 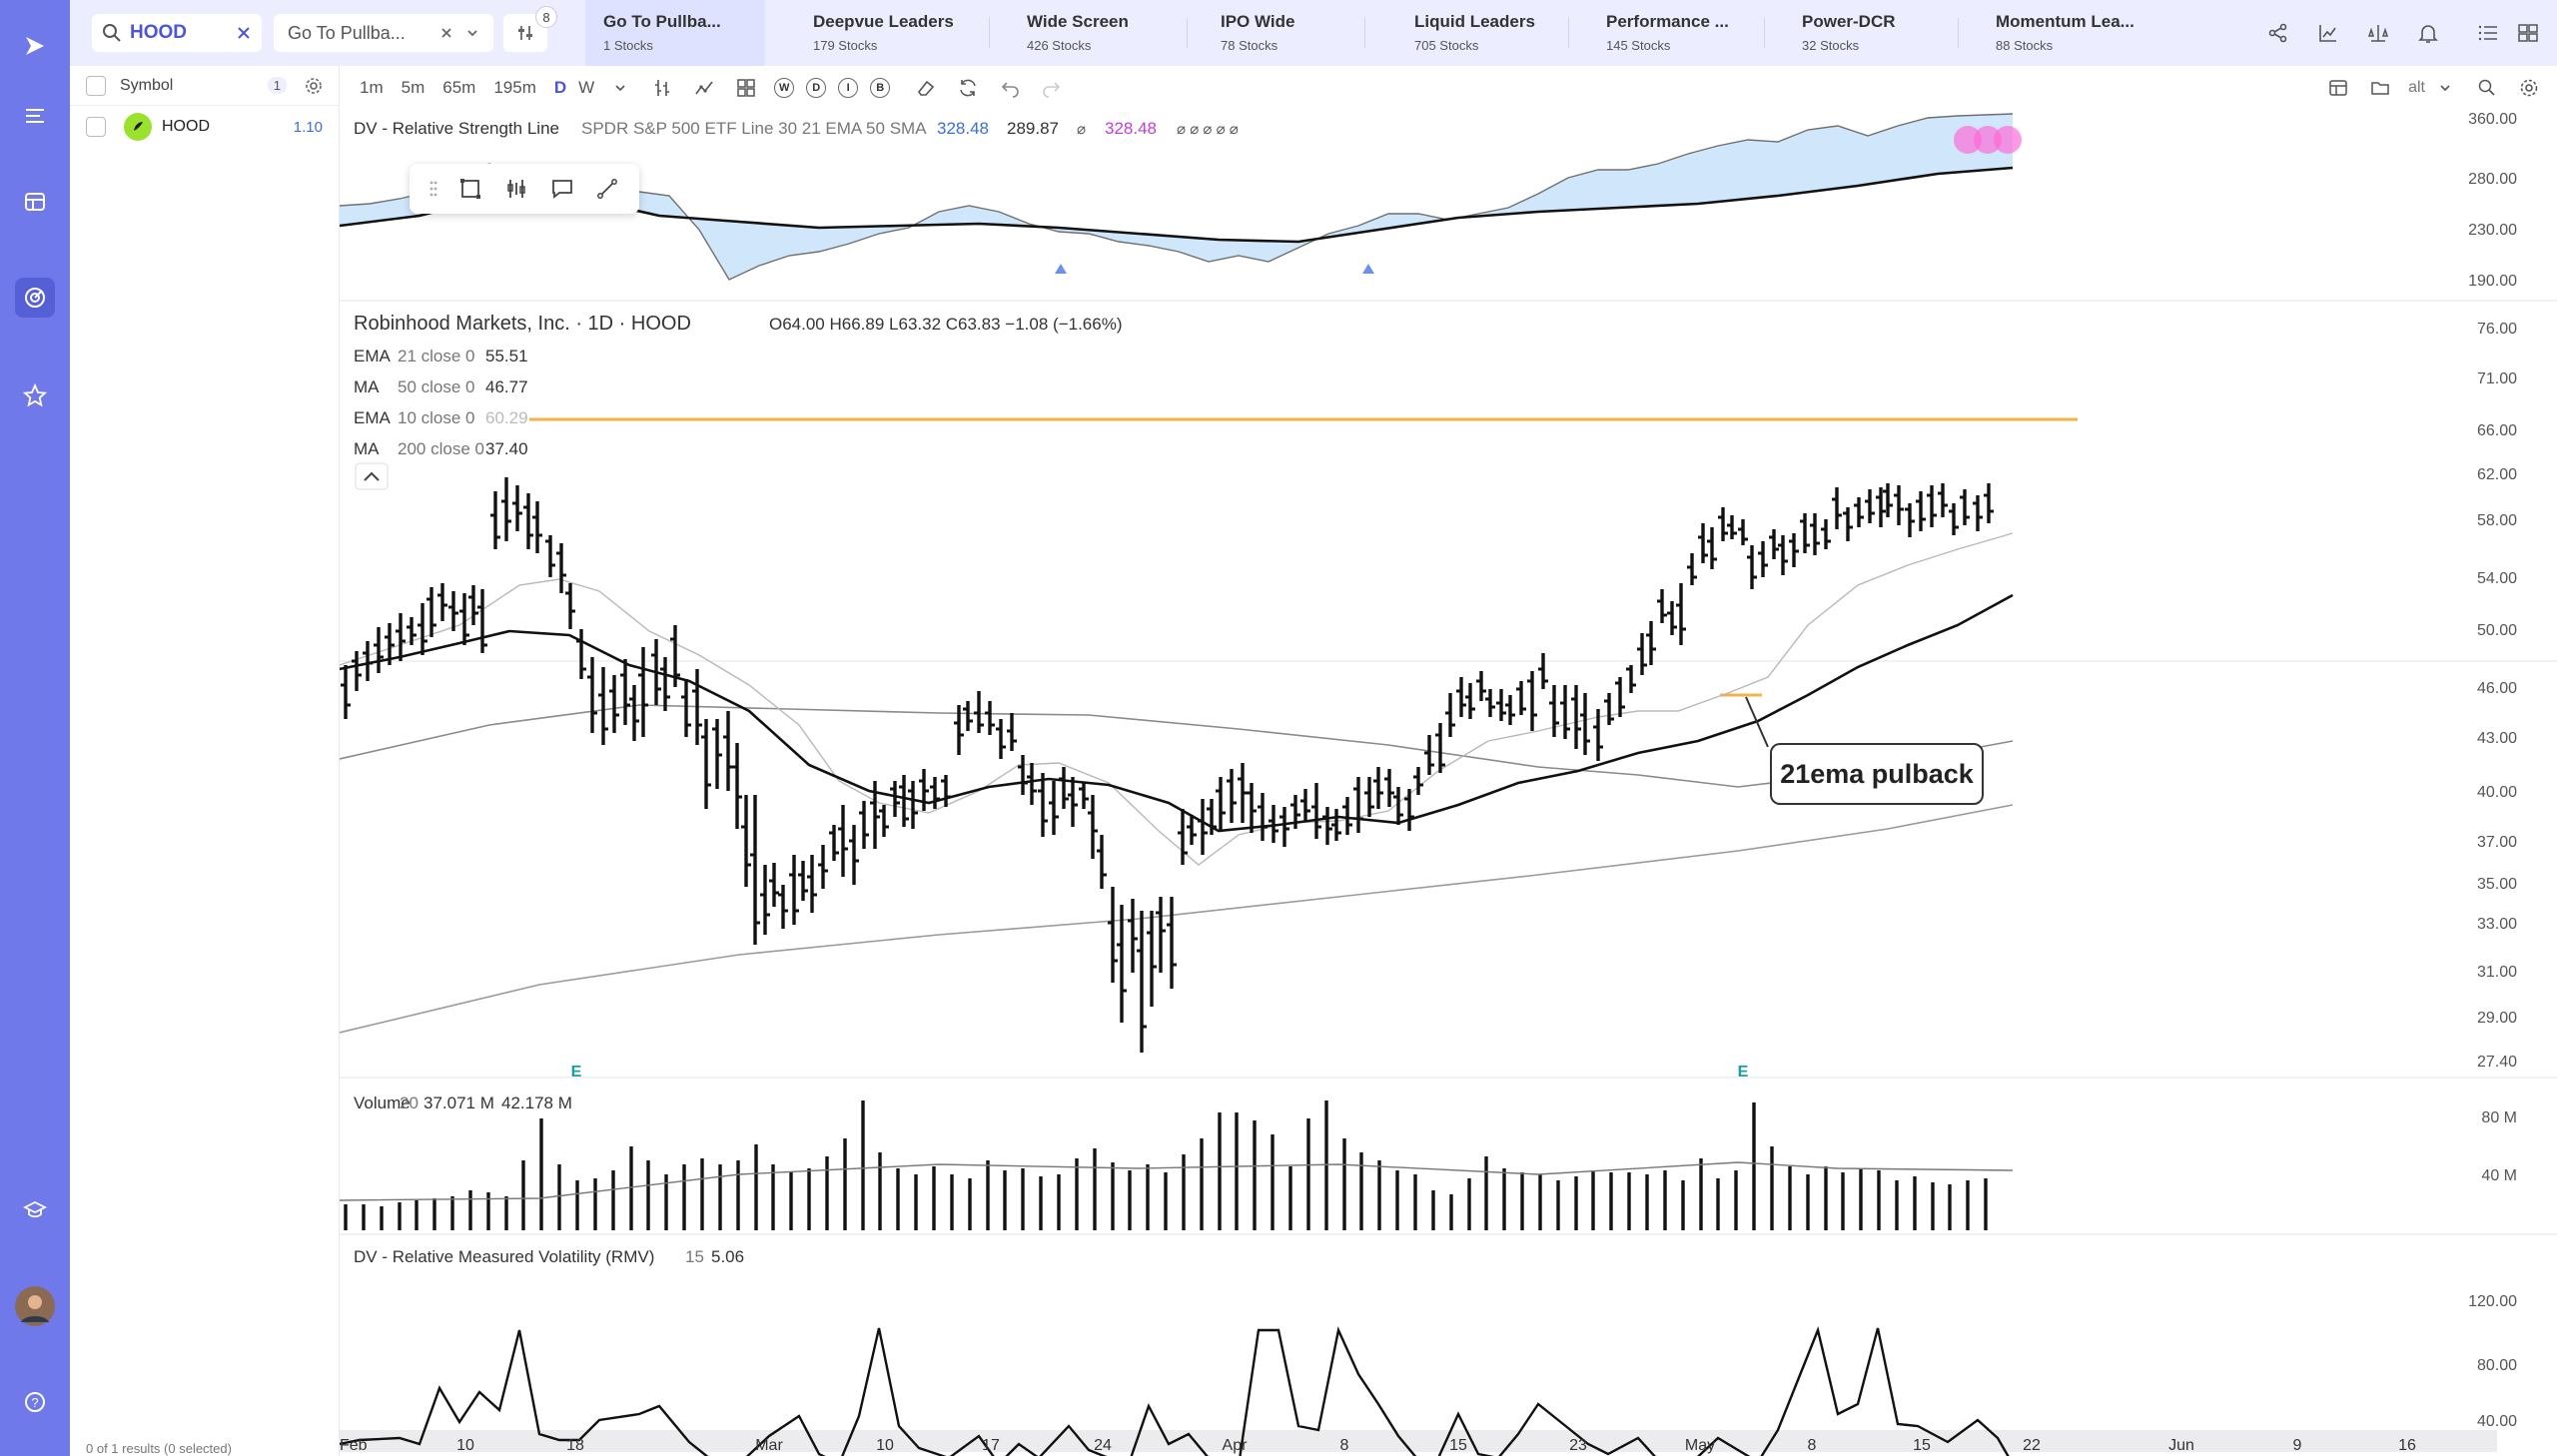 I want to click on price-axis-label: 54.00, so click(x=2497, y=579).